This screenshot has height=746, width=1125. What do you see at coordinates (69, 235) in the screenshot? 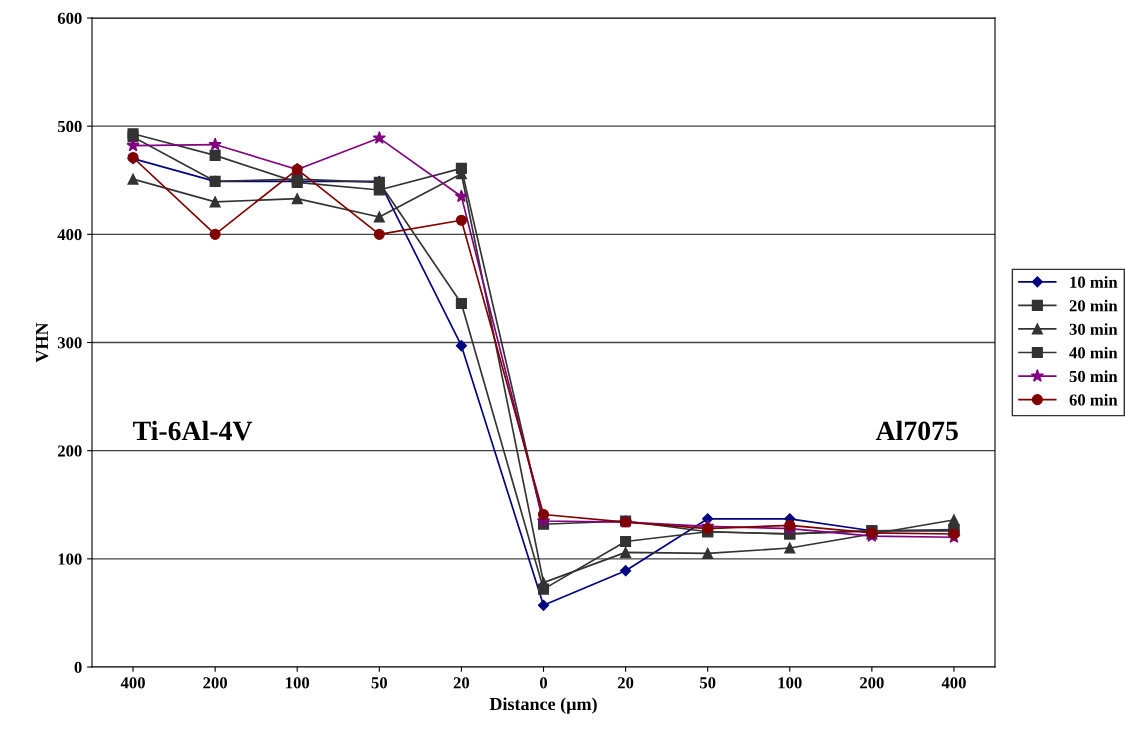
I see `y-tick-label: 400` at bounding box center [69, 235].